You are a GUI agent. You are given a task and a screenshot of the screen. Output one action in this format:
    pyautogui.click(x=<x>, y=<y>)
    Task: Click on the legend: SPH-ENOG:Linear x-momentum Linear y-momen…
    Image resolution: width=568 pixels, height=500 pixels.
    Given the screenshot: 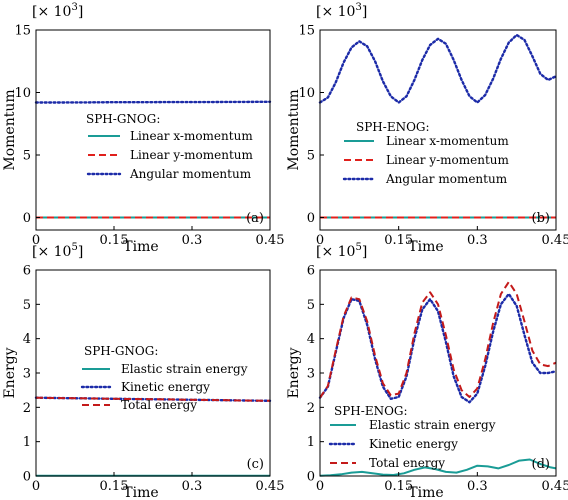 What is the action you would take?
    pyautogui.click(x=426, y=153)
    